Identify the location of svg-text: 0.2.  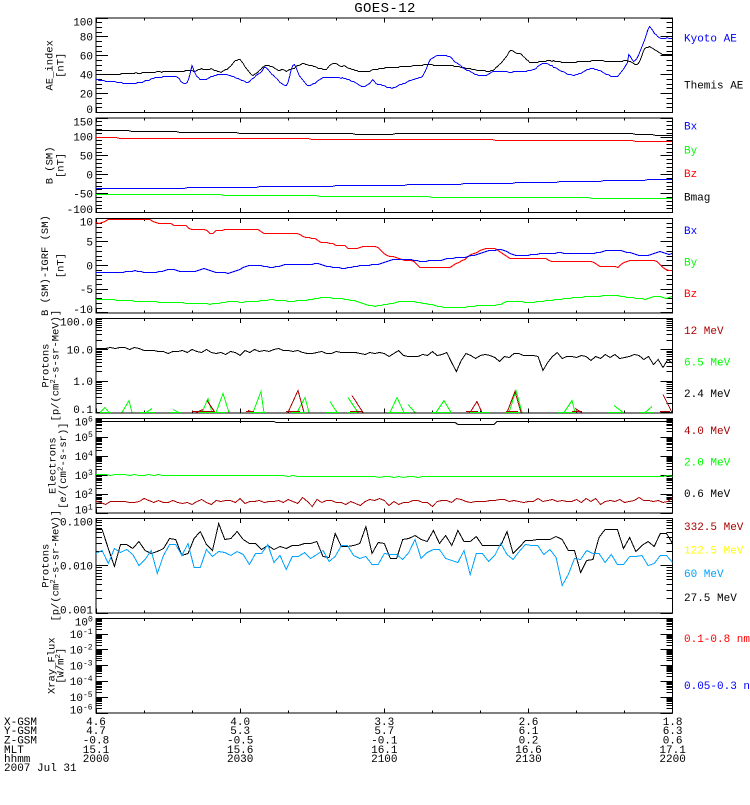
(529, 742).